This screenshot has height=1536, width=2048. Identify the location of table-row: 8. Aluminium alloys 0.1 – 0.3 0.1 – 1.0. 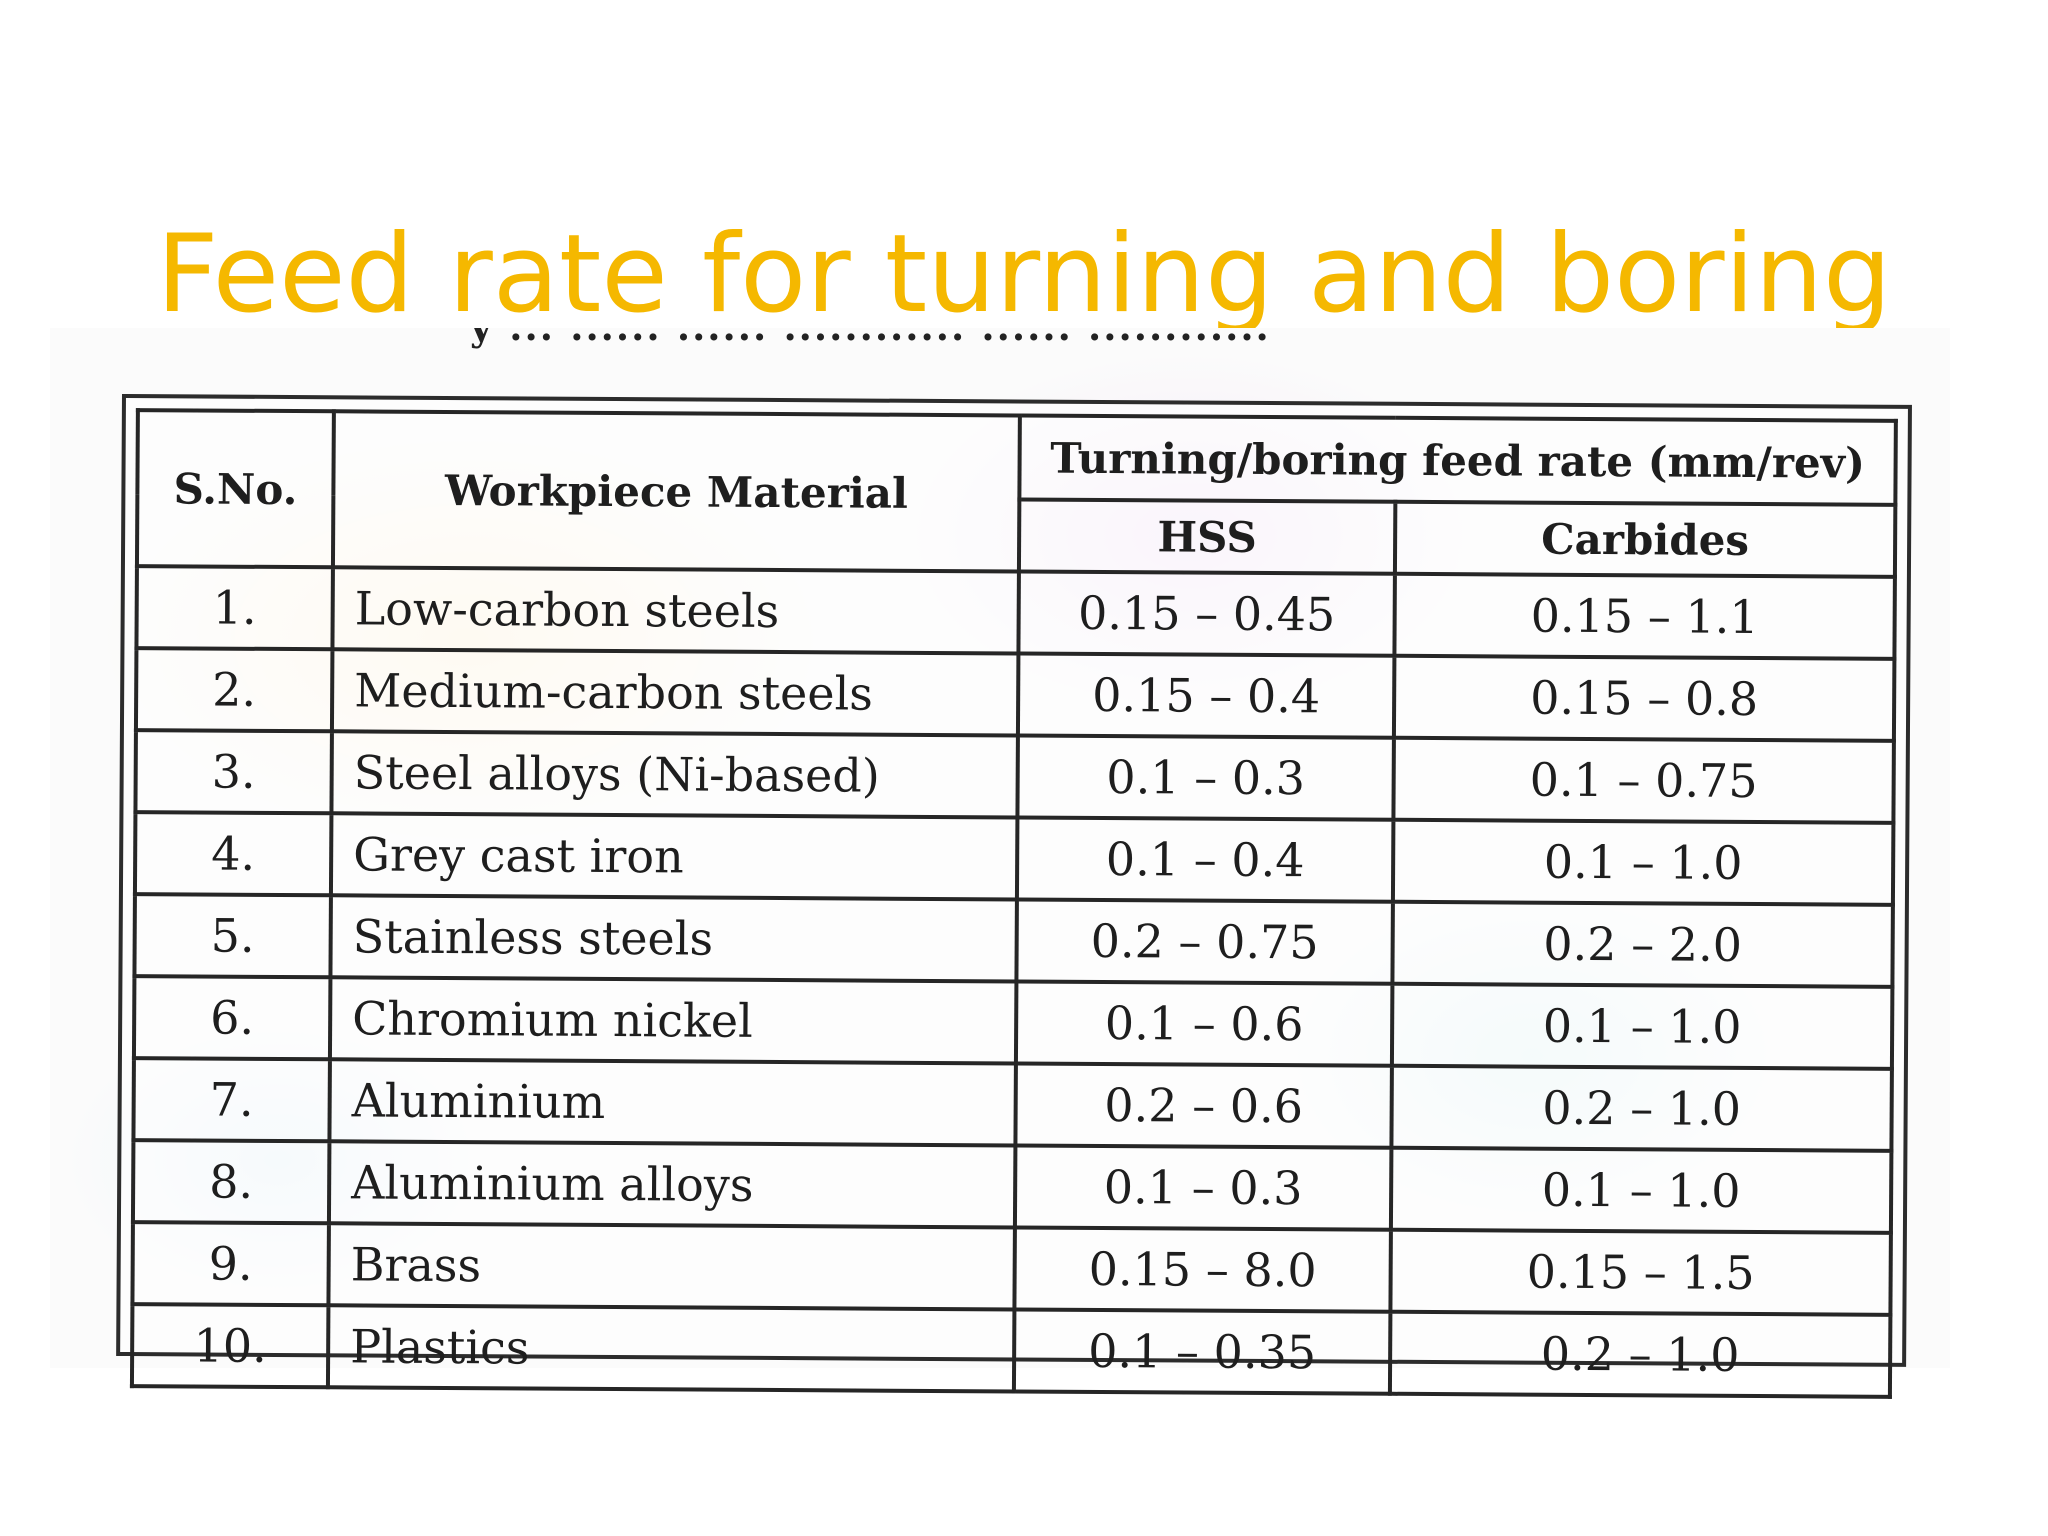
(1012, 1186).